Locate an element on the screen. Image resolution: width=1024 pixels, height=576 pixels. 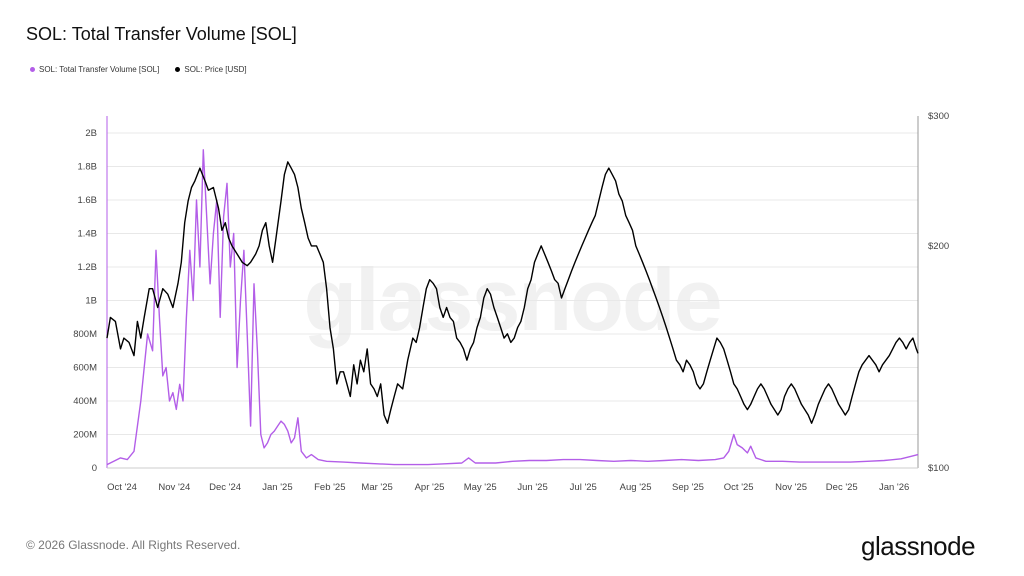
copyright-text: © 2026 Glassnode. All Rights Reserved. is located at coordinates (133, 545).